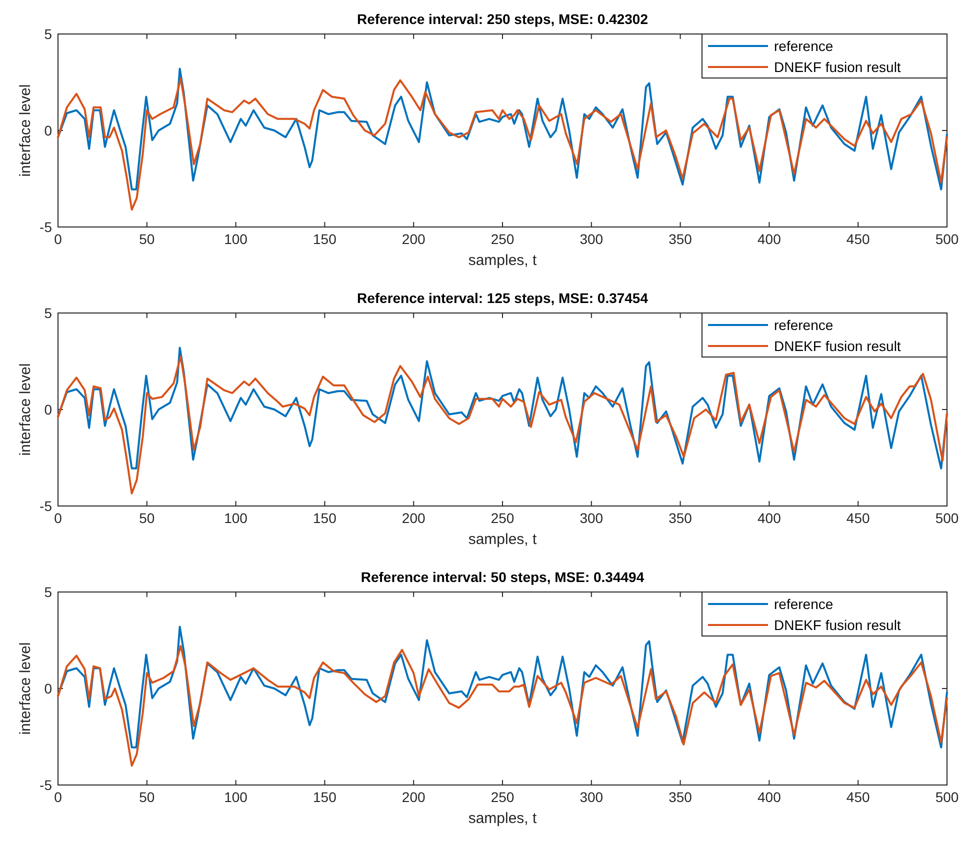 This screenshot has height=854, width=973. What do you see at coordinates (502, 577) in the screenshot?
I see `chart-title: Reference interval: 50 steps, MSE: 0.34494` at bounding box center [502, 577].